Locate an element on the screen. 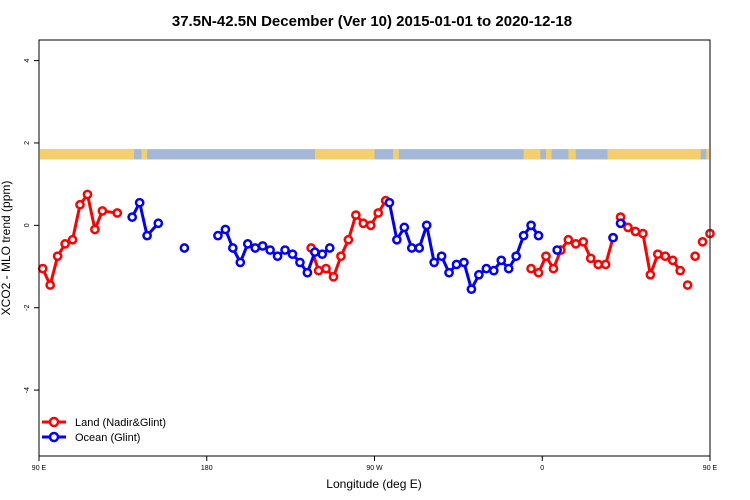  x-tick-label-1: 180 is located at coordinates (207, 468).